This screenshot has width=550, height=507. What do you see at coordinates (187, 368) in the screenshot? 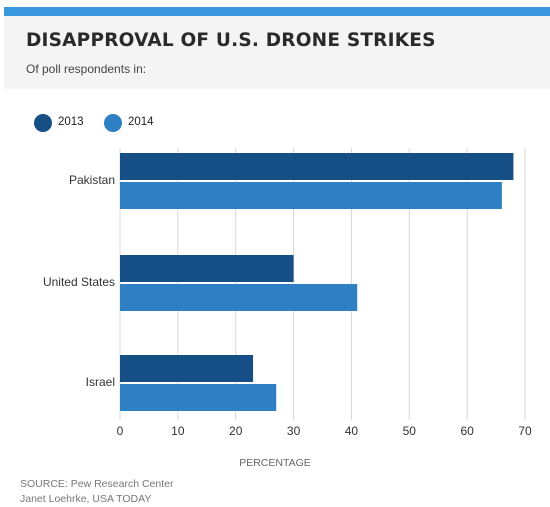
I see `bar-israel-2013` at bounding box center [187, 368].